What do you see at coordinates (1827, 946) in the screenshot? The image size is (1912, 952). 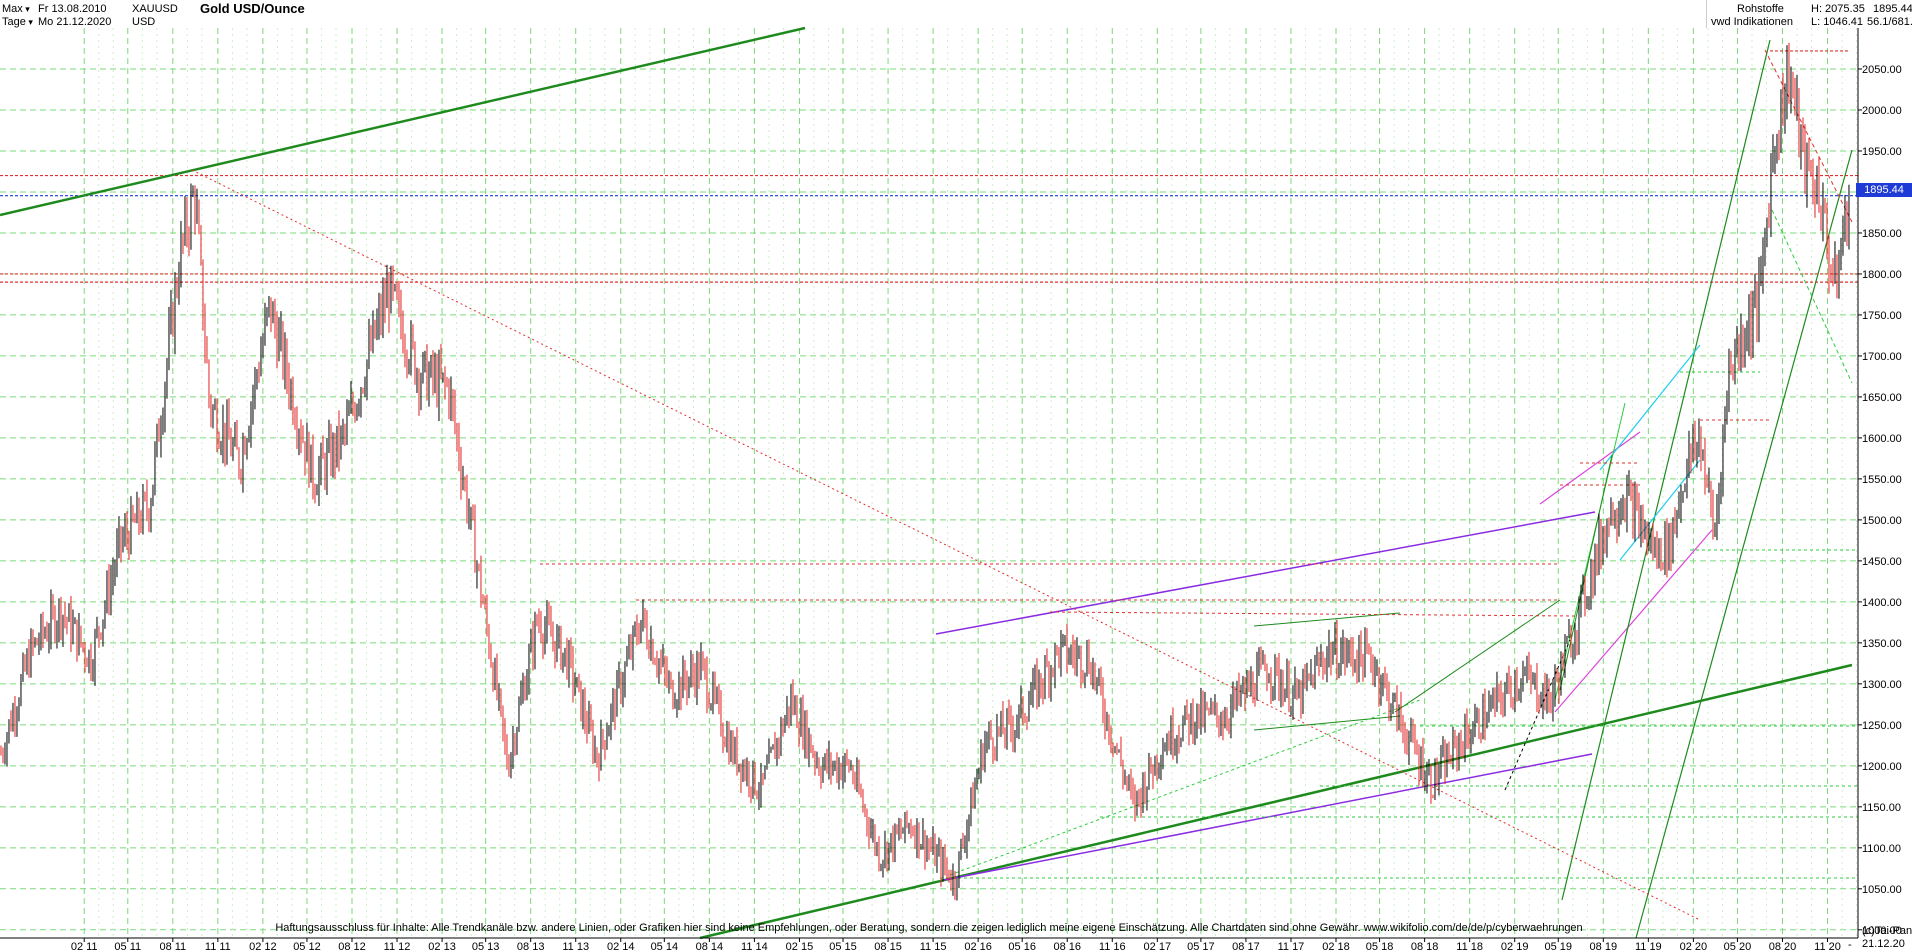 I see `x-tick-label: 11 20` at bounding box center [1827, 946].